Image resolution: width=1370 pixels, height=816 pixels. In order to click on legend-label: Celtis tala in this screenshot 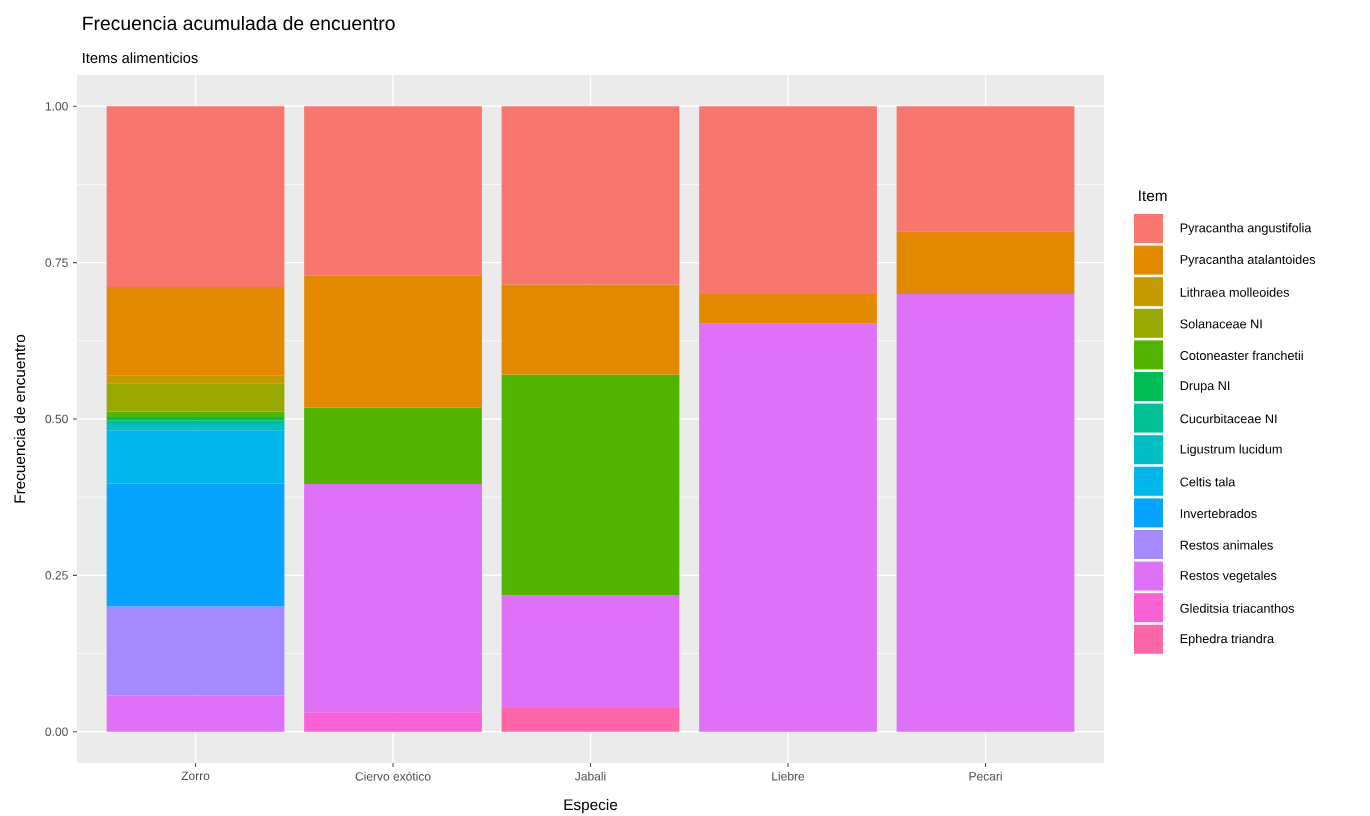, I will do `click(1208, 482)`.